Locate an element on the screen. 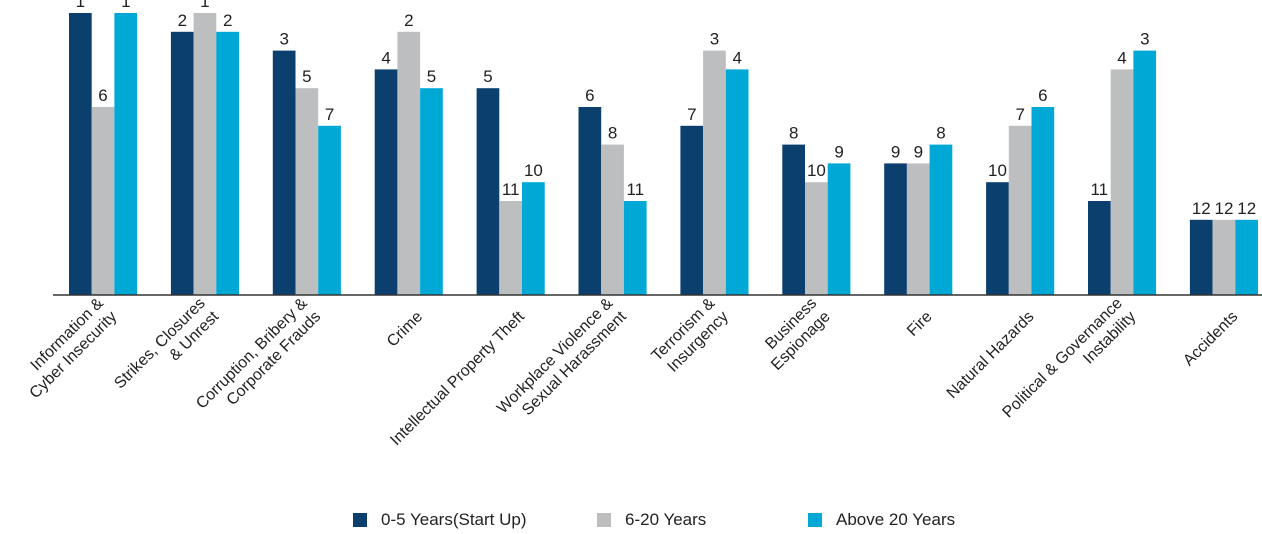 This screenshot has height=534, width=1262. category-label-line: Fire is located at coordinates (920, 324).